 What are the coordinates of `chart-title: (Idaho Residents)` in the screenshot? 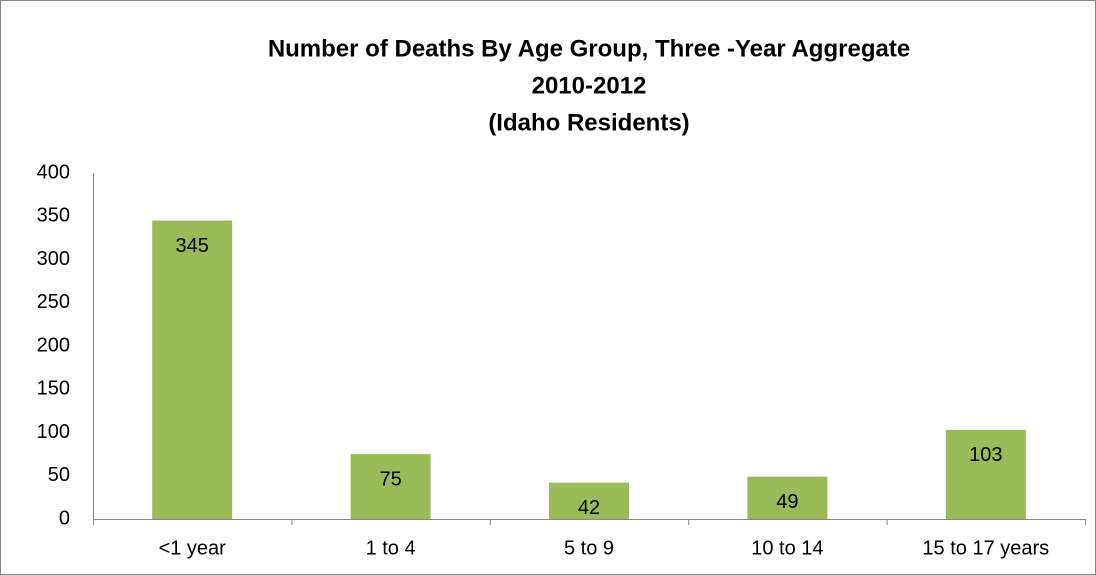 It's located at (588, 122).